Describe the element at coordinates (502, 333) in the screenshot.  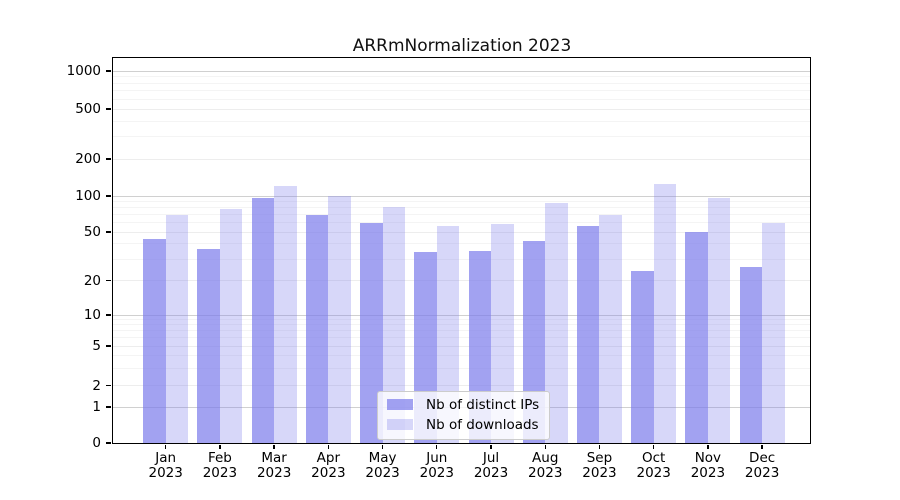
I see `bar-downloads-jul` at that location.